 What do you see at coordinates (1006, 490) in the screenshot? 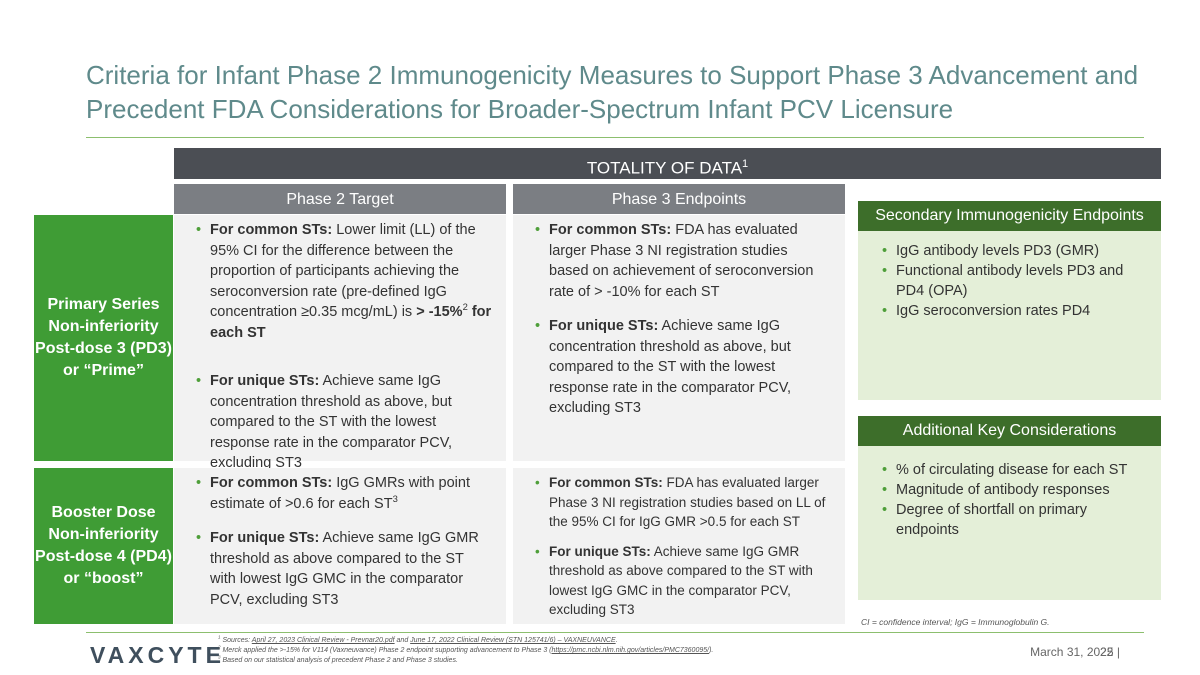
I see `bullet: Magnitude of antibody responses` at bounding box center [1006, 490].